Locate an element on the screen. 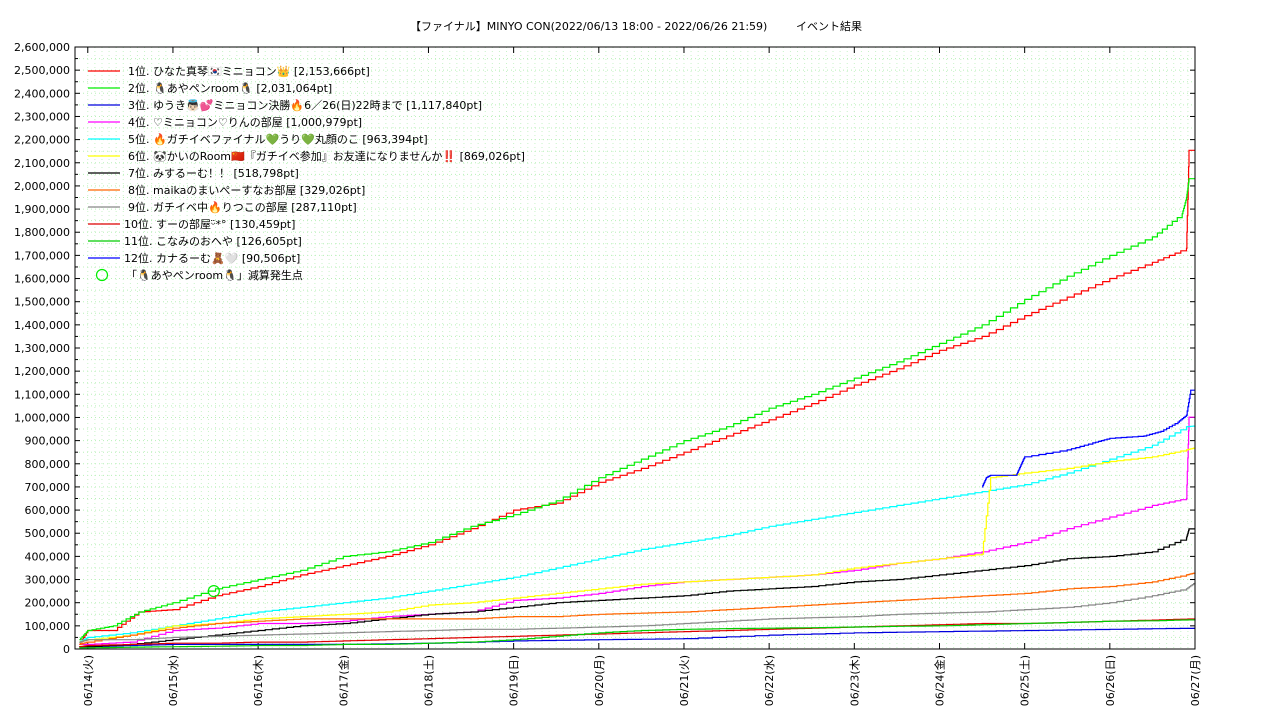 The width and height of the screenshot is (1280, 720). x-tick-label: 06/15(水) is located at coordinates (173, 680).